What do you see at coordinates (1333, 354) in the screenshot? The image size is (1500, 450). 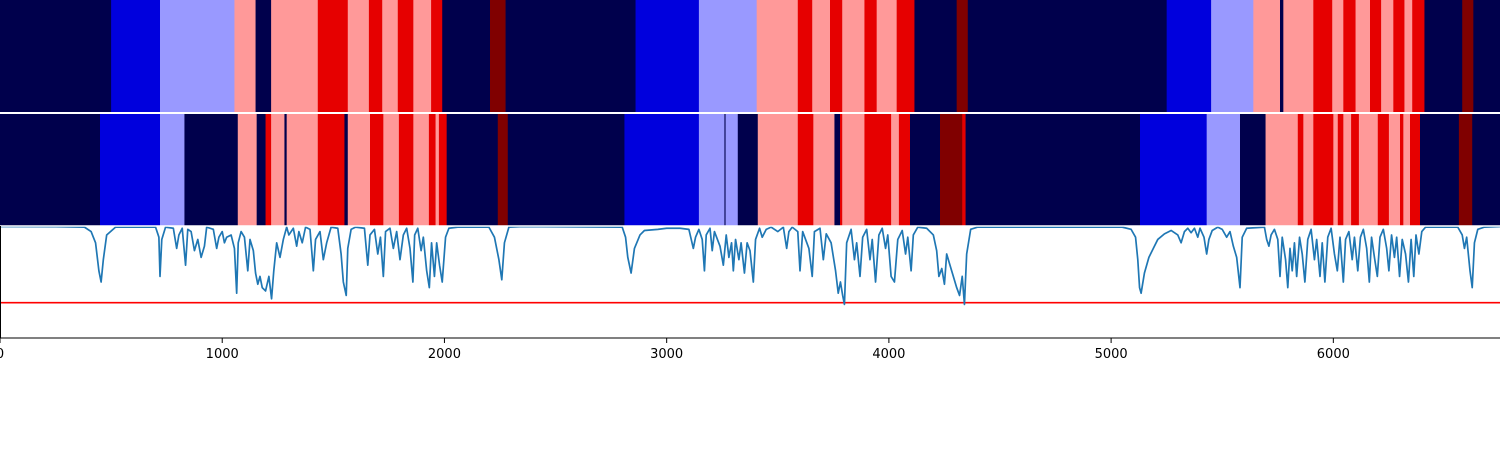 I see `x-tick-label: 6000` at bounding box center [1333, 354].